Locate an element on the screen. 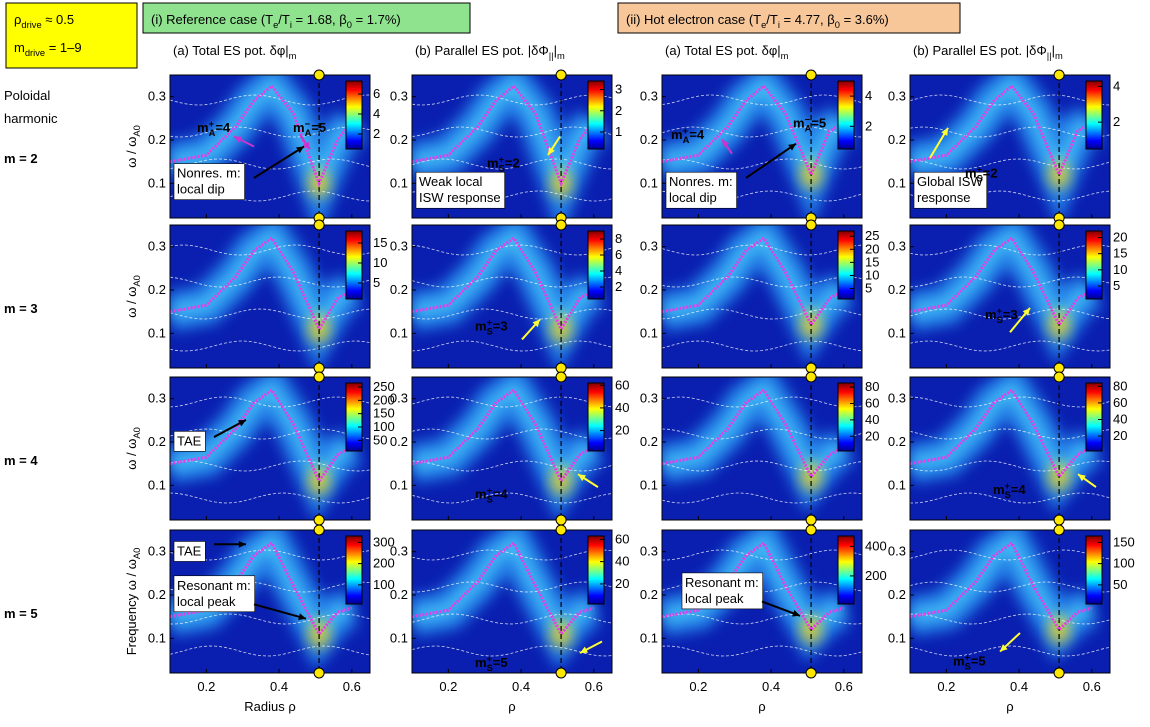  colorbar-tick-label: 20 is located at coordinates (872, 248).